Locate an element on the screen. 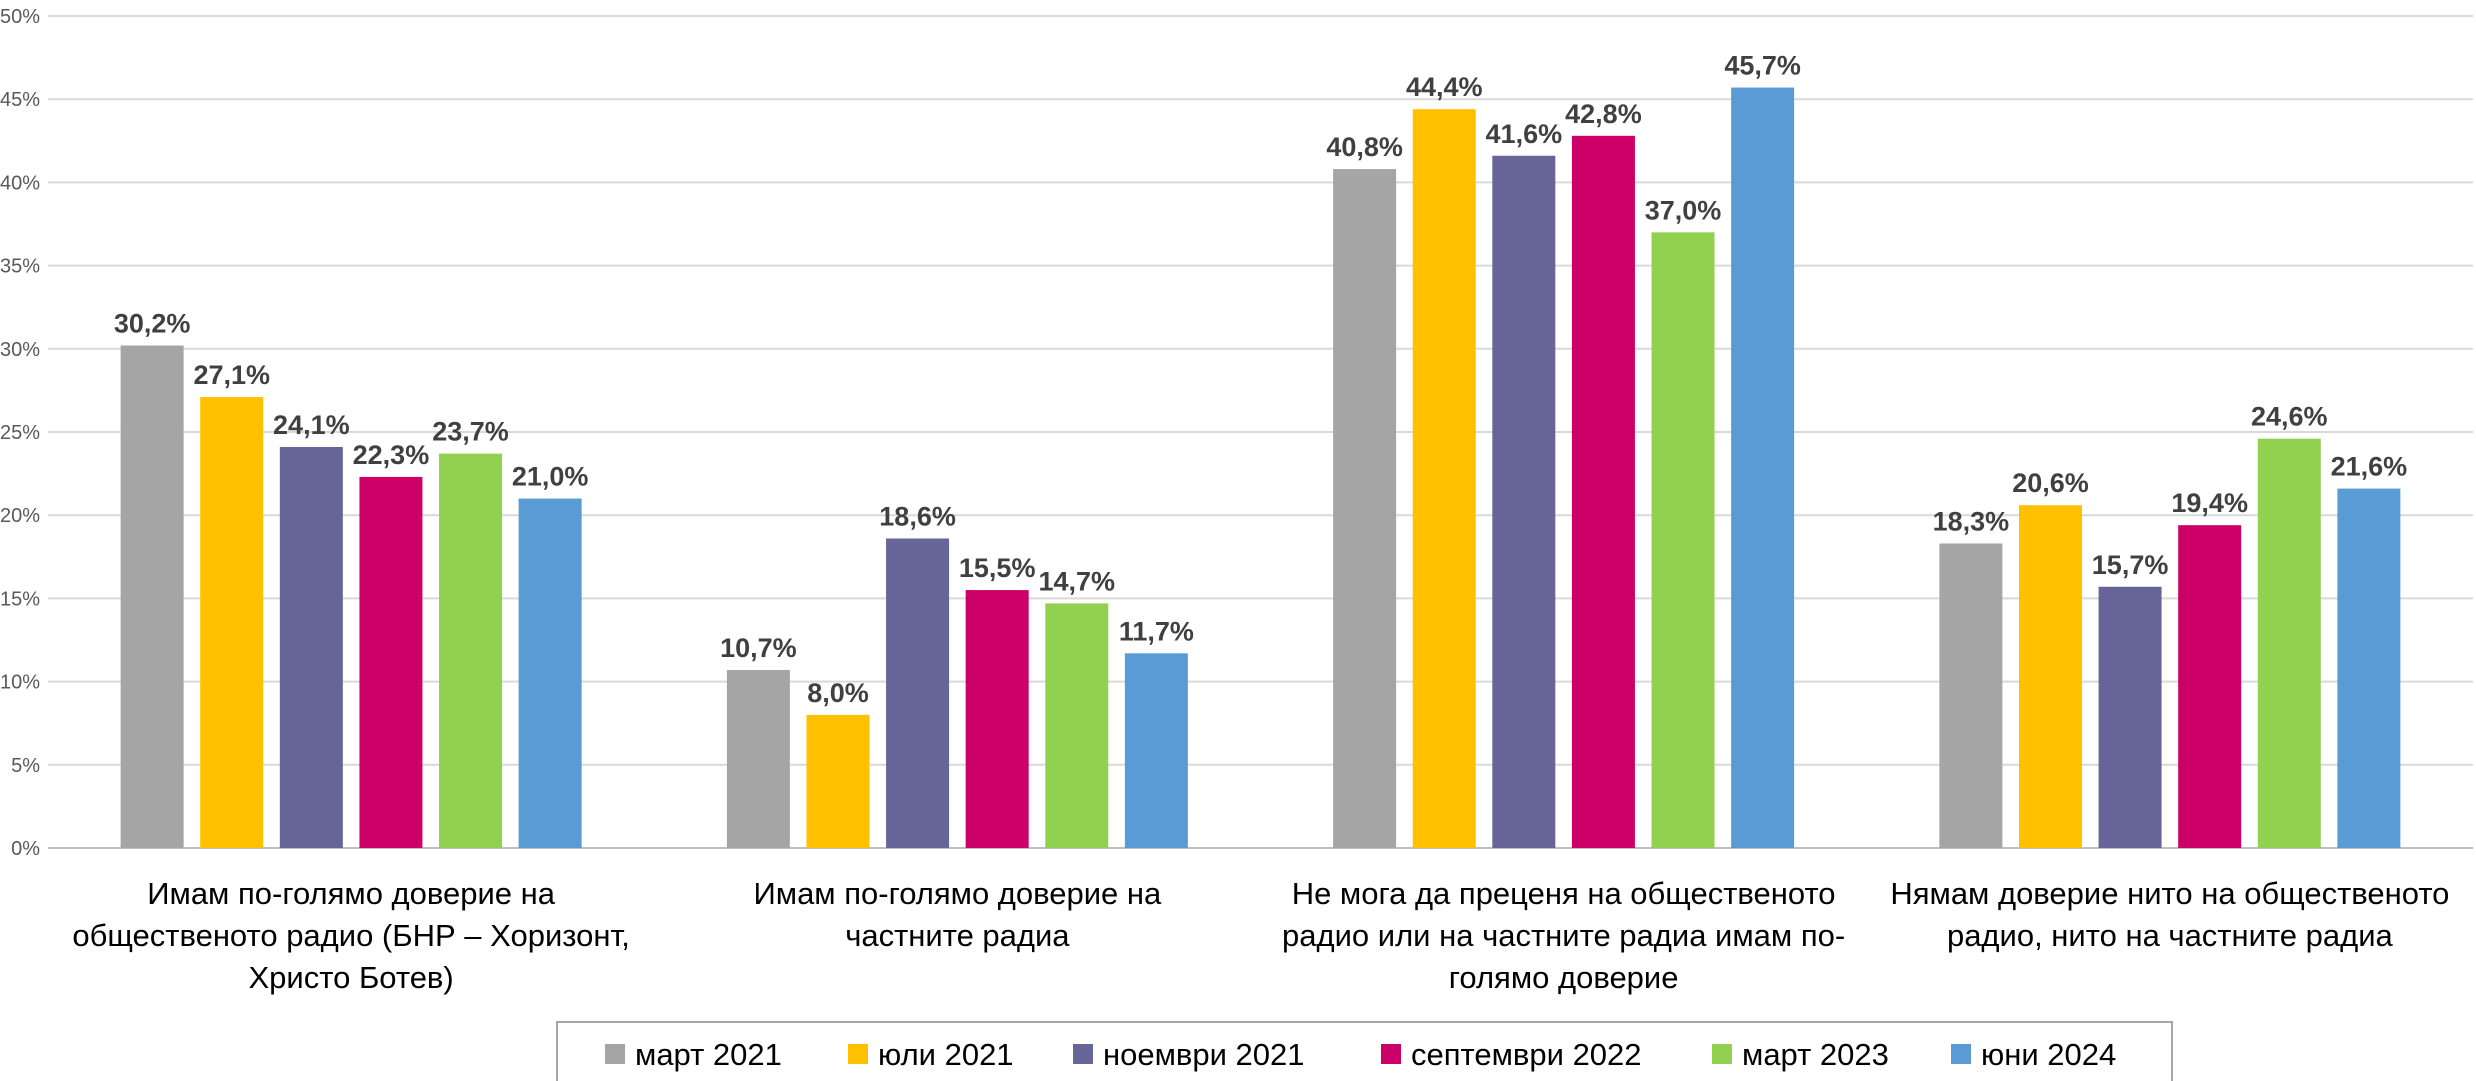 The image size is (2476, 1081). y-tick-label: 5% is located at coordinates (25, 766).